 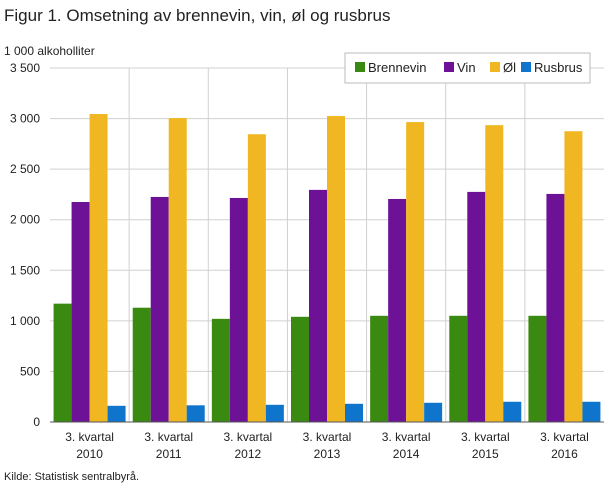 What do you see at coordinates (72, 477) in the screenshot?
I see `source-note: Kilde: Statistisk sentralbyrå.` at bounding box center [72, 477].